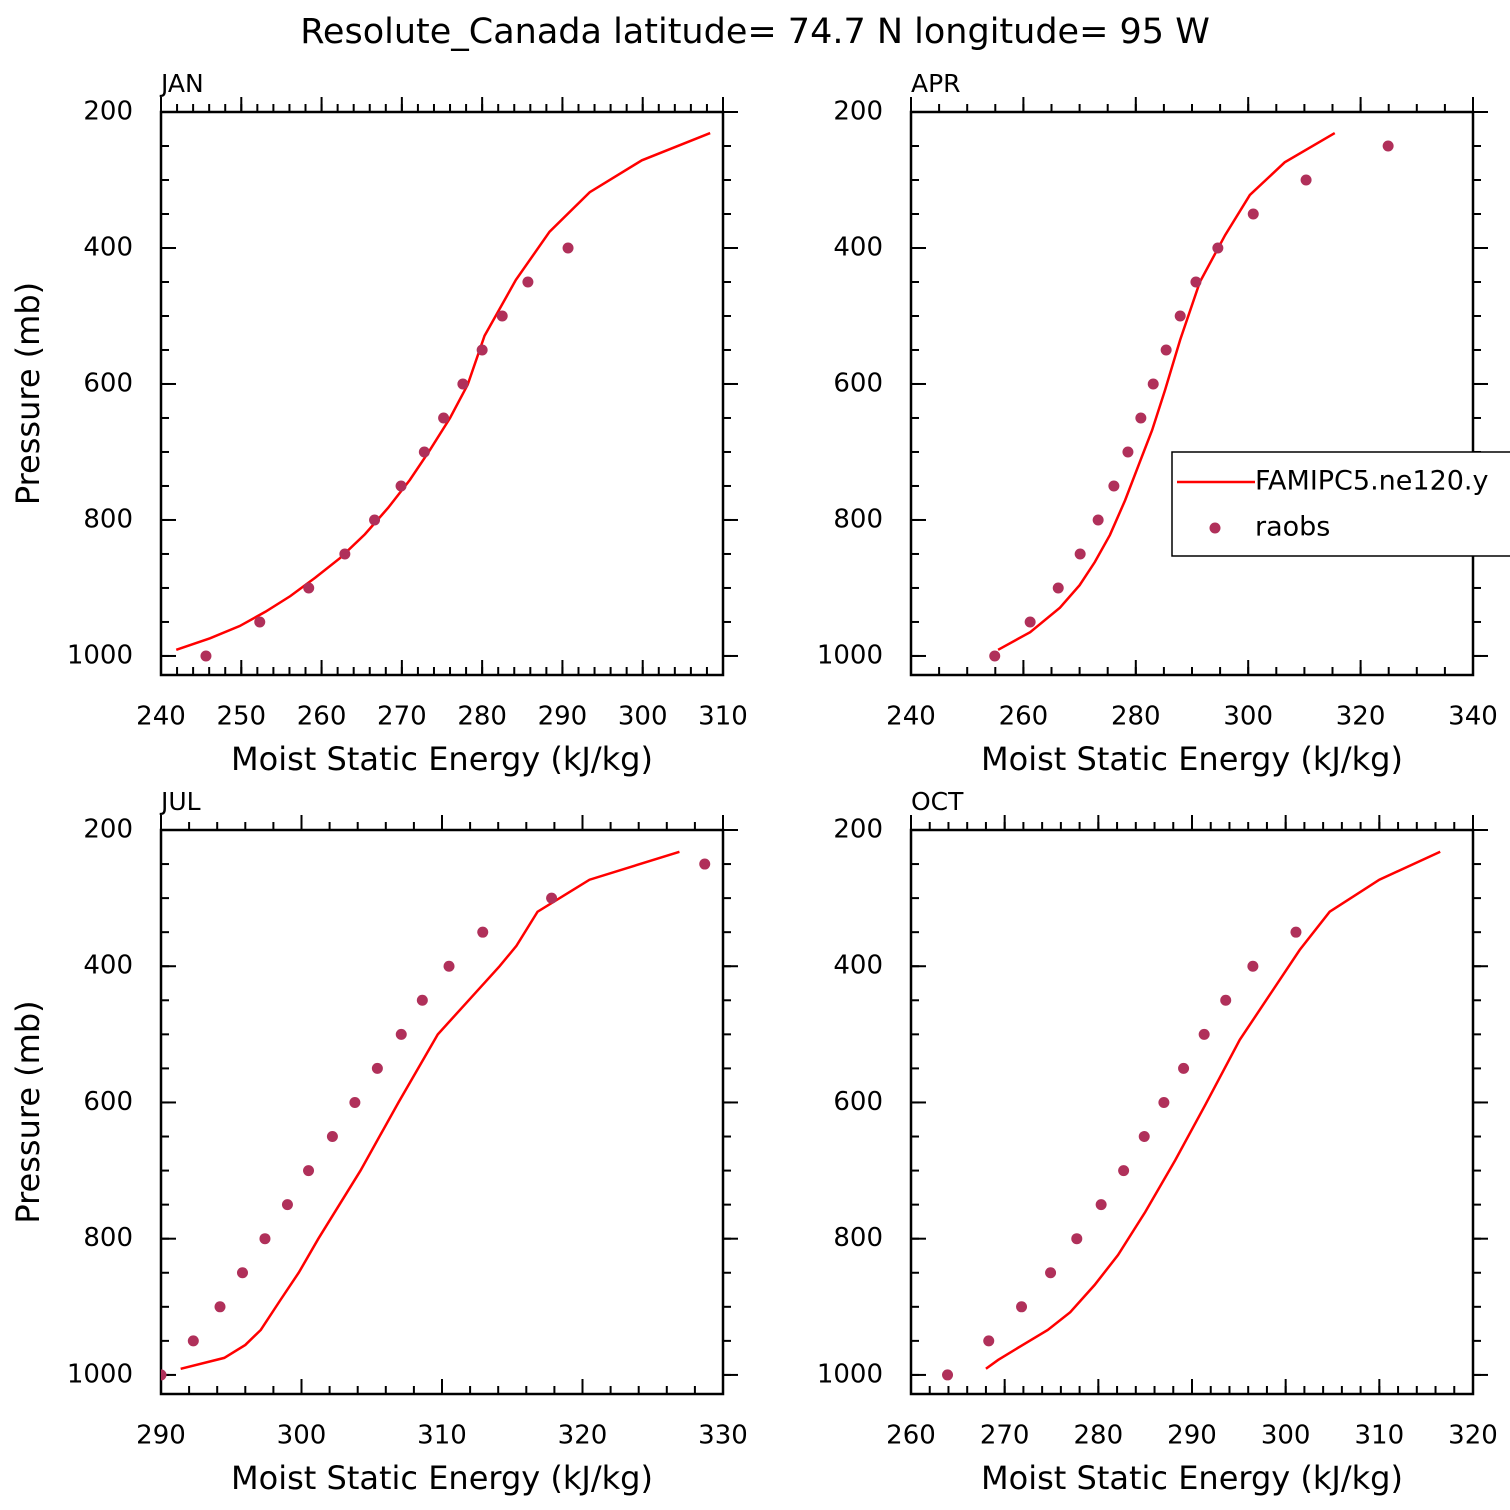 This screenshot has width=1510, height=1510. I want to click on x-axis-label: Moist Static Energy (kJ/kg), so click(1192, 1478).